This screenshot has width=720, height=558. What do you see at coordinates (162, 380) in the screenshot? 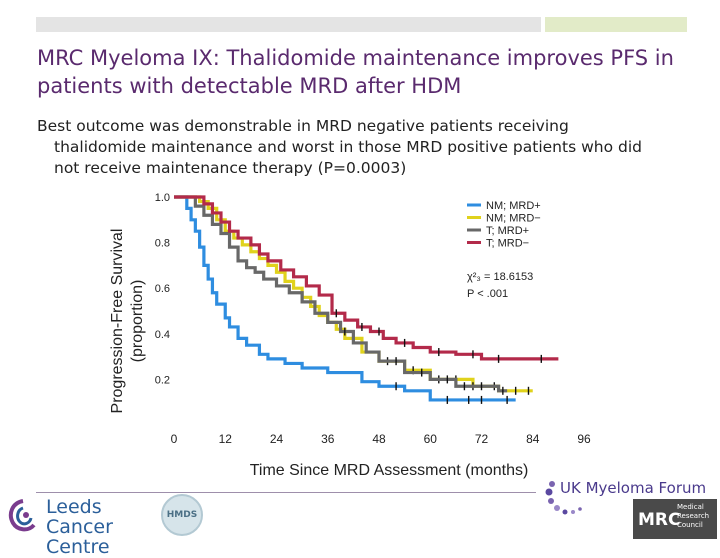
I see `y-tick-label: 0.2` at bounding box center [162, 380].